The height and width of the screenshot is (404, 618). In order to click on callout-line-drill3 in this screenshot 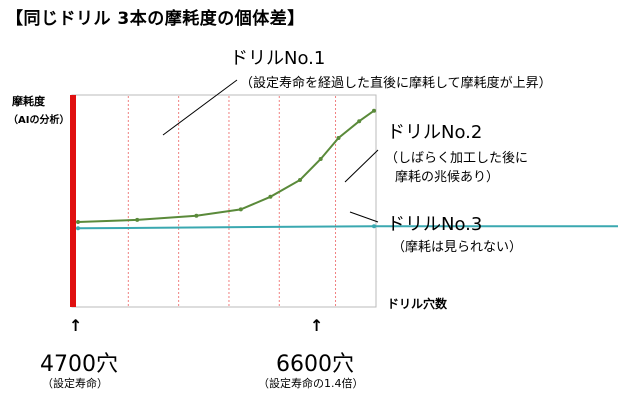, I will do `click(364, 217)`.